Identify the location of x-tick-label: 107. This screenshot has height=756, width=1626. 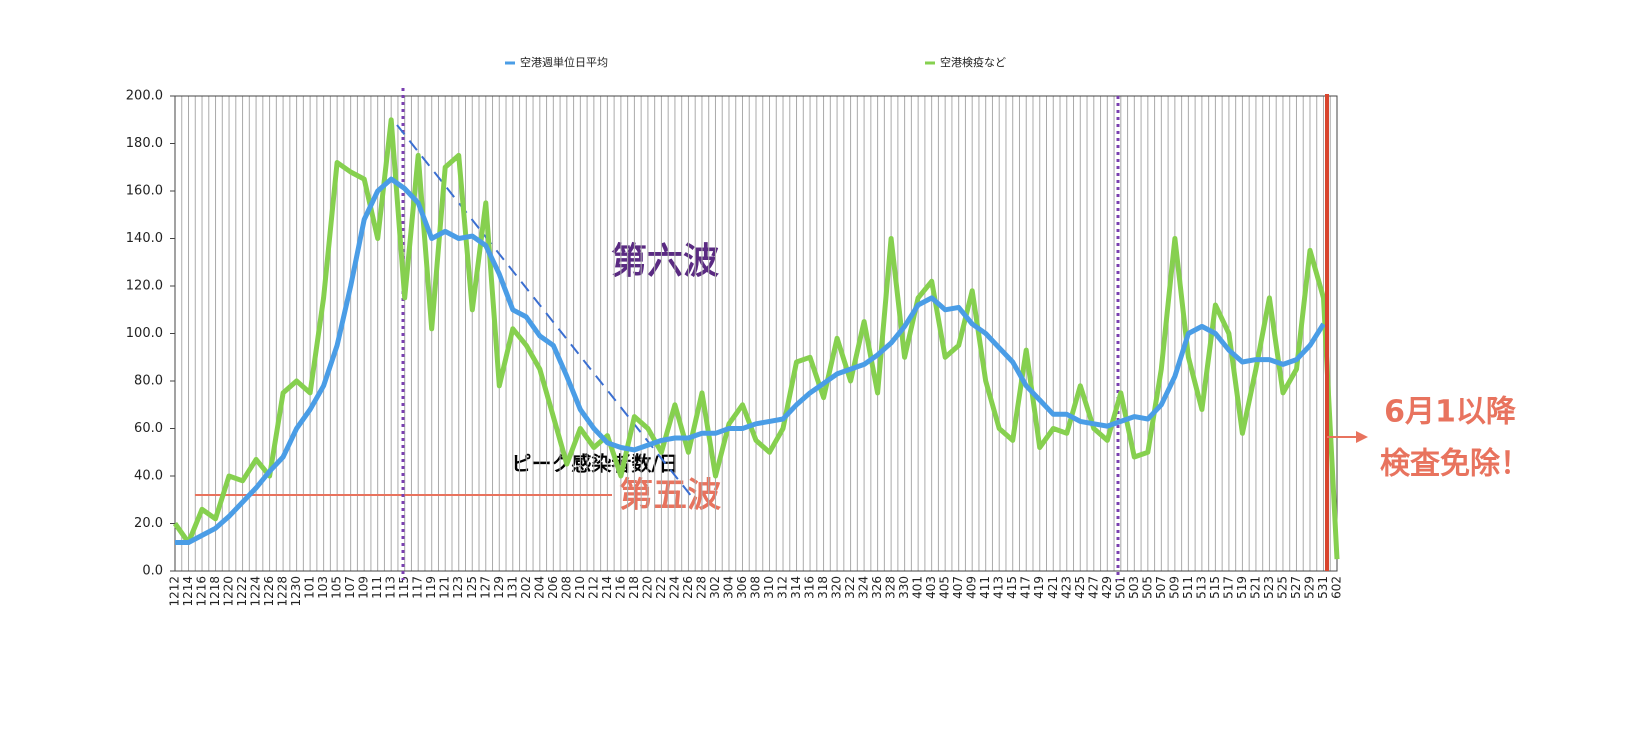
(350, 587).